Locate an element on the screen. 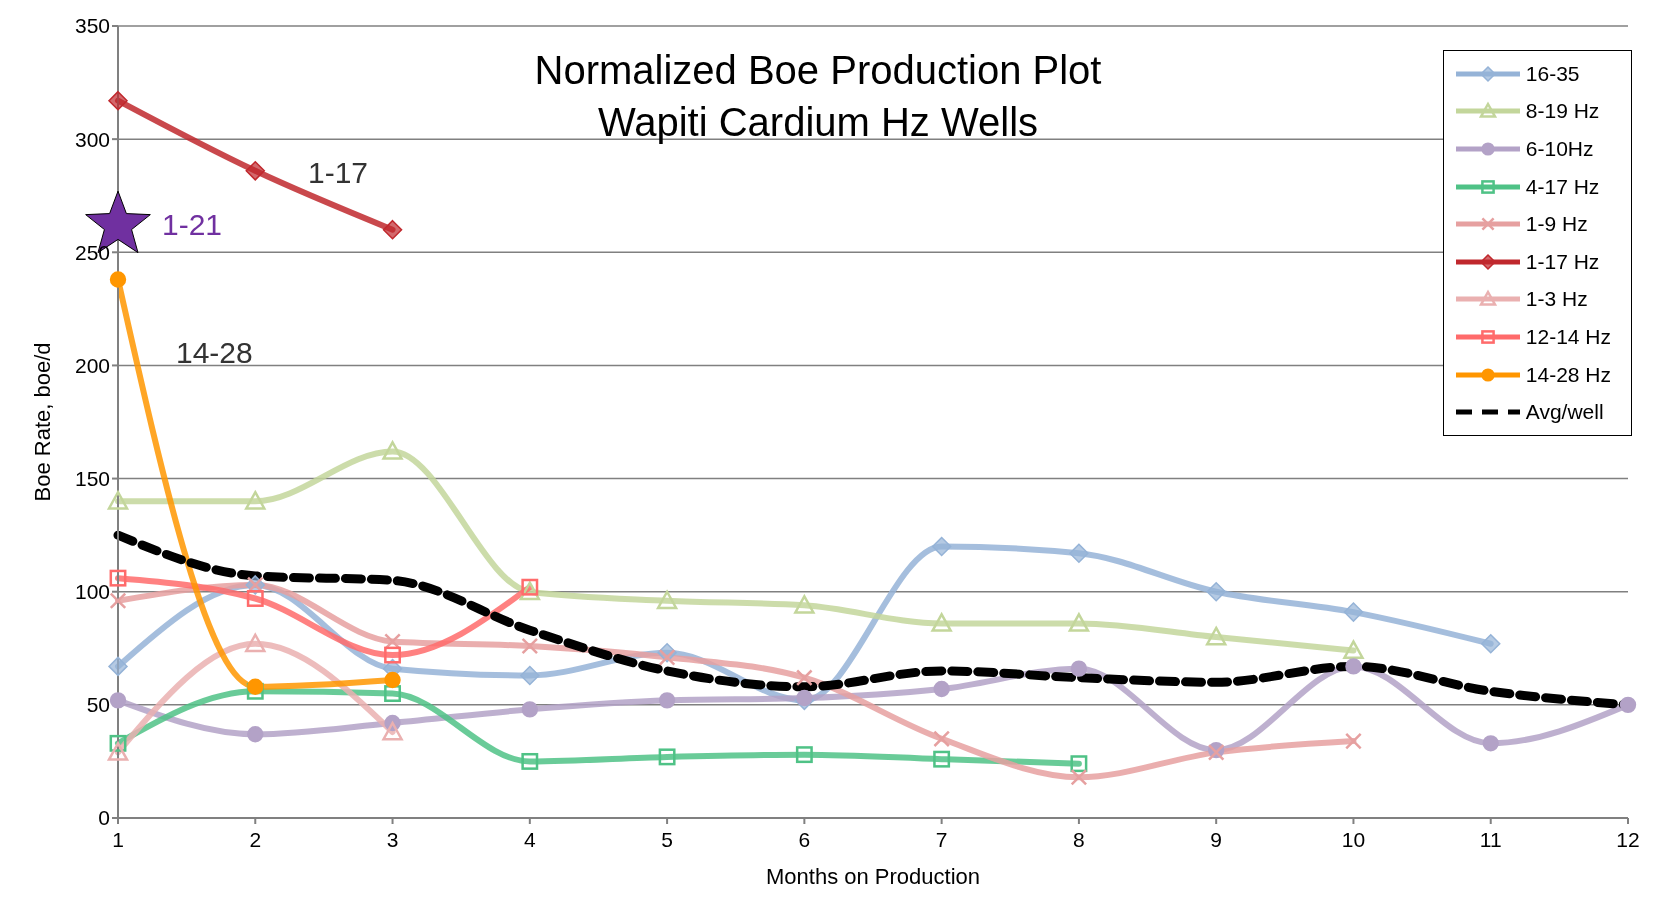  legend-label: 12-14 Hz is located at coordinates (1568, 336).